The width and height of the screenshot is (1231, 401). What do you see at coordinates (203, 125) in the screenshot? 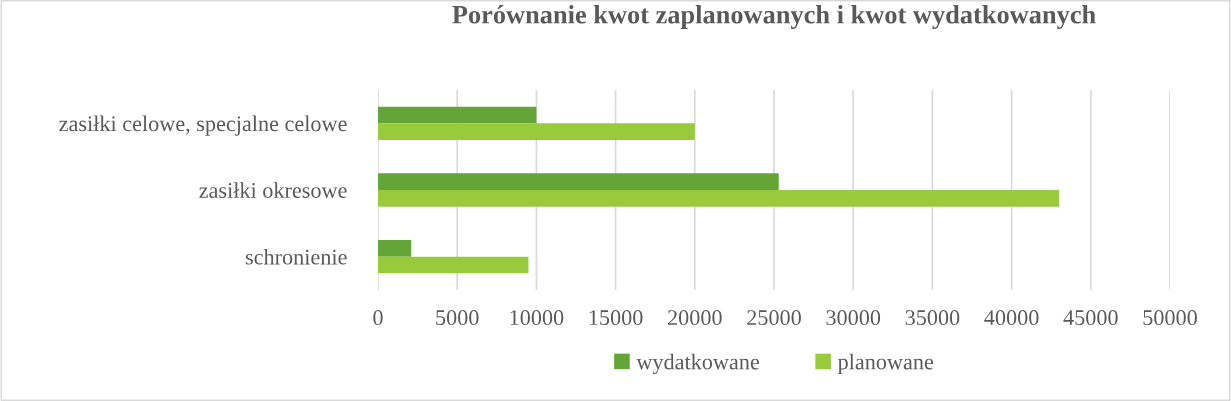
I see `y-tick-label: zasiłki celowe, specjalne celowe` at bounding box center [203, 125].